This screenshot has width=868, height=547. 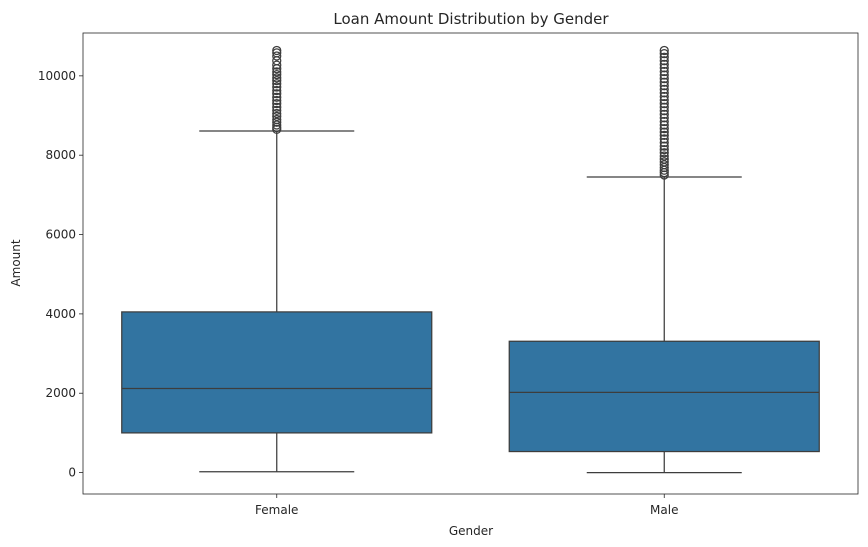 What do you see at coordinates (60, 274) in the screenshot?
I see `y-axis: 0 2000 4000 6000 8000 10000` at bounding box center [60, 274].